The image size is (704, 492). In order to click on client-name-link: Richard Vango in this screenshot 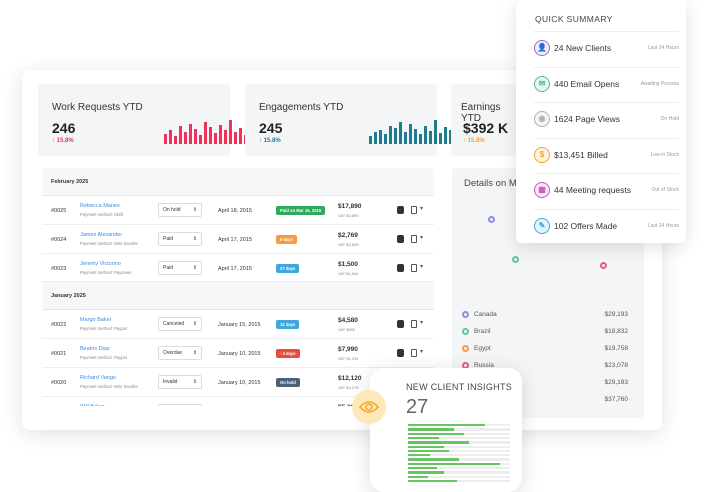, I will do `click(98, 377)`.